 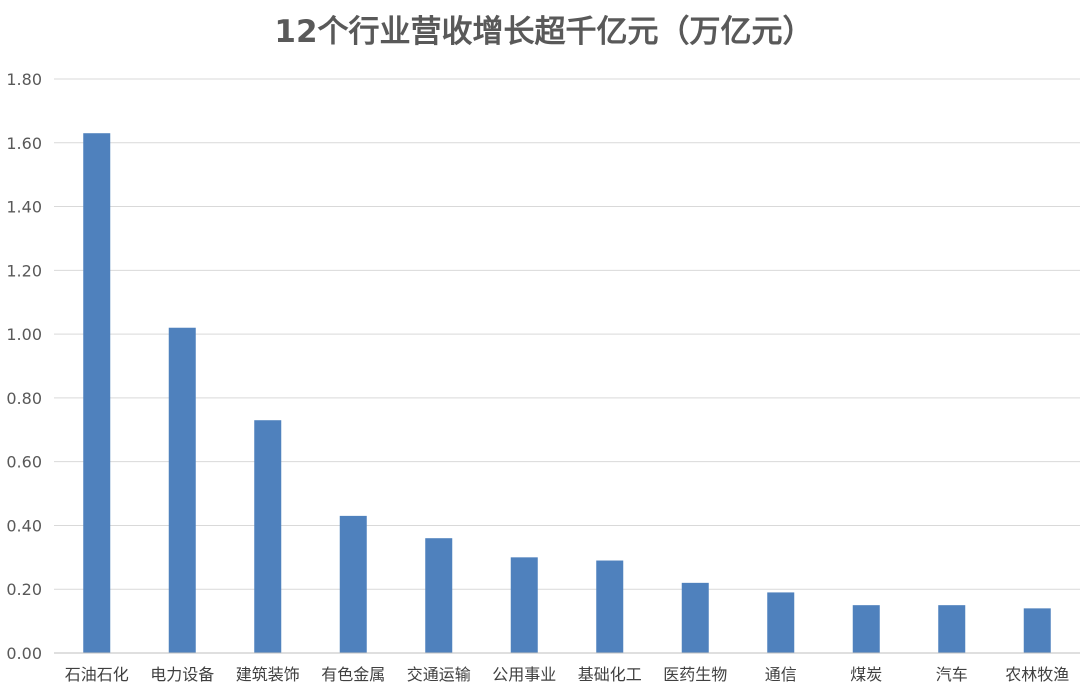 I want to click on y-tick-label: 0.60, so click(x=24, y=462).